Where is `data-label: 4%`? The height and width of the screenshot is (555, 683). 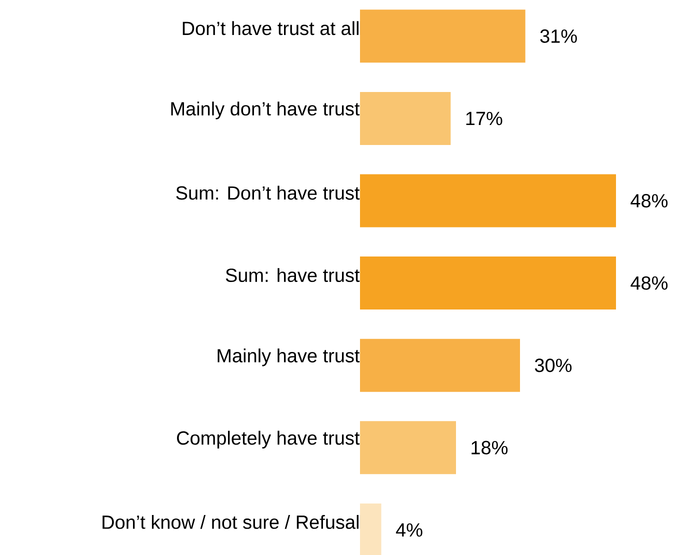 data-label: 4% is located at coordinates (409, 530).